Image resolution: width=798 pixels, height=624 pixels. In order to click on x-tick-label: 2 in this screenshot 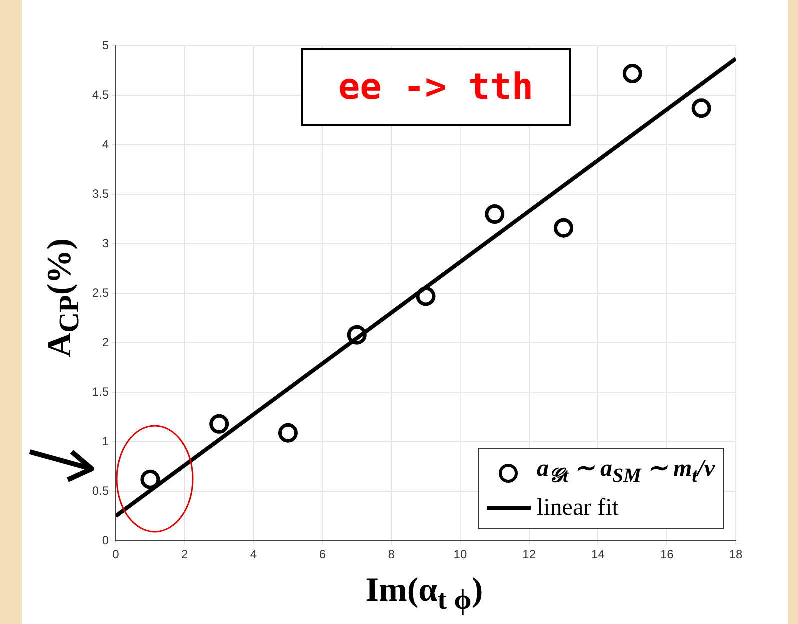, I will do `click(185, 555)`.